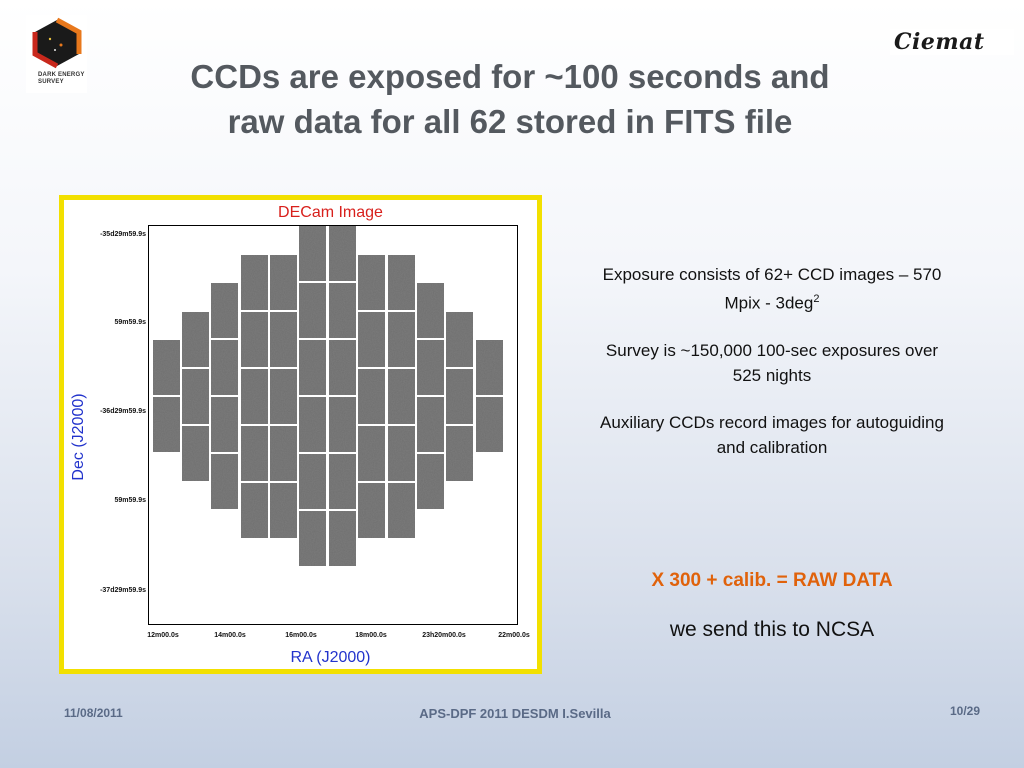 This screenshot has height=768, width=1024. Describe the element at coordinates (57, 43) in the screenshot. I see `des-hexagon-icon` at that location.